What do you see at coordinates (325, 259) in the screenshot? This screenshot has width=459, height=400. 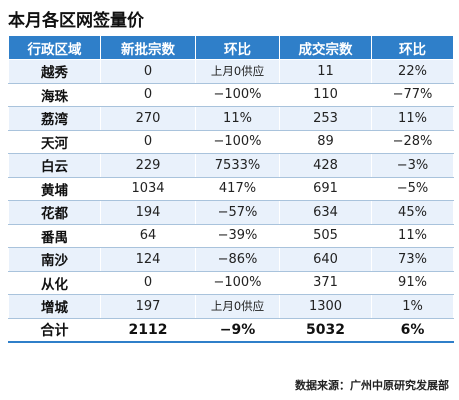 I see `transactions-cell: 640` at bounding box center [325, 259].